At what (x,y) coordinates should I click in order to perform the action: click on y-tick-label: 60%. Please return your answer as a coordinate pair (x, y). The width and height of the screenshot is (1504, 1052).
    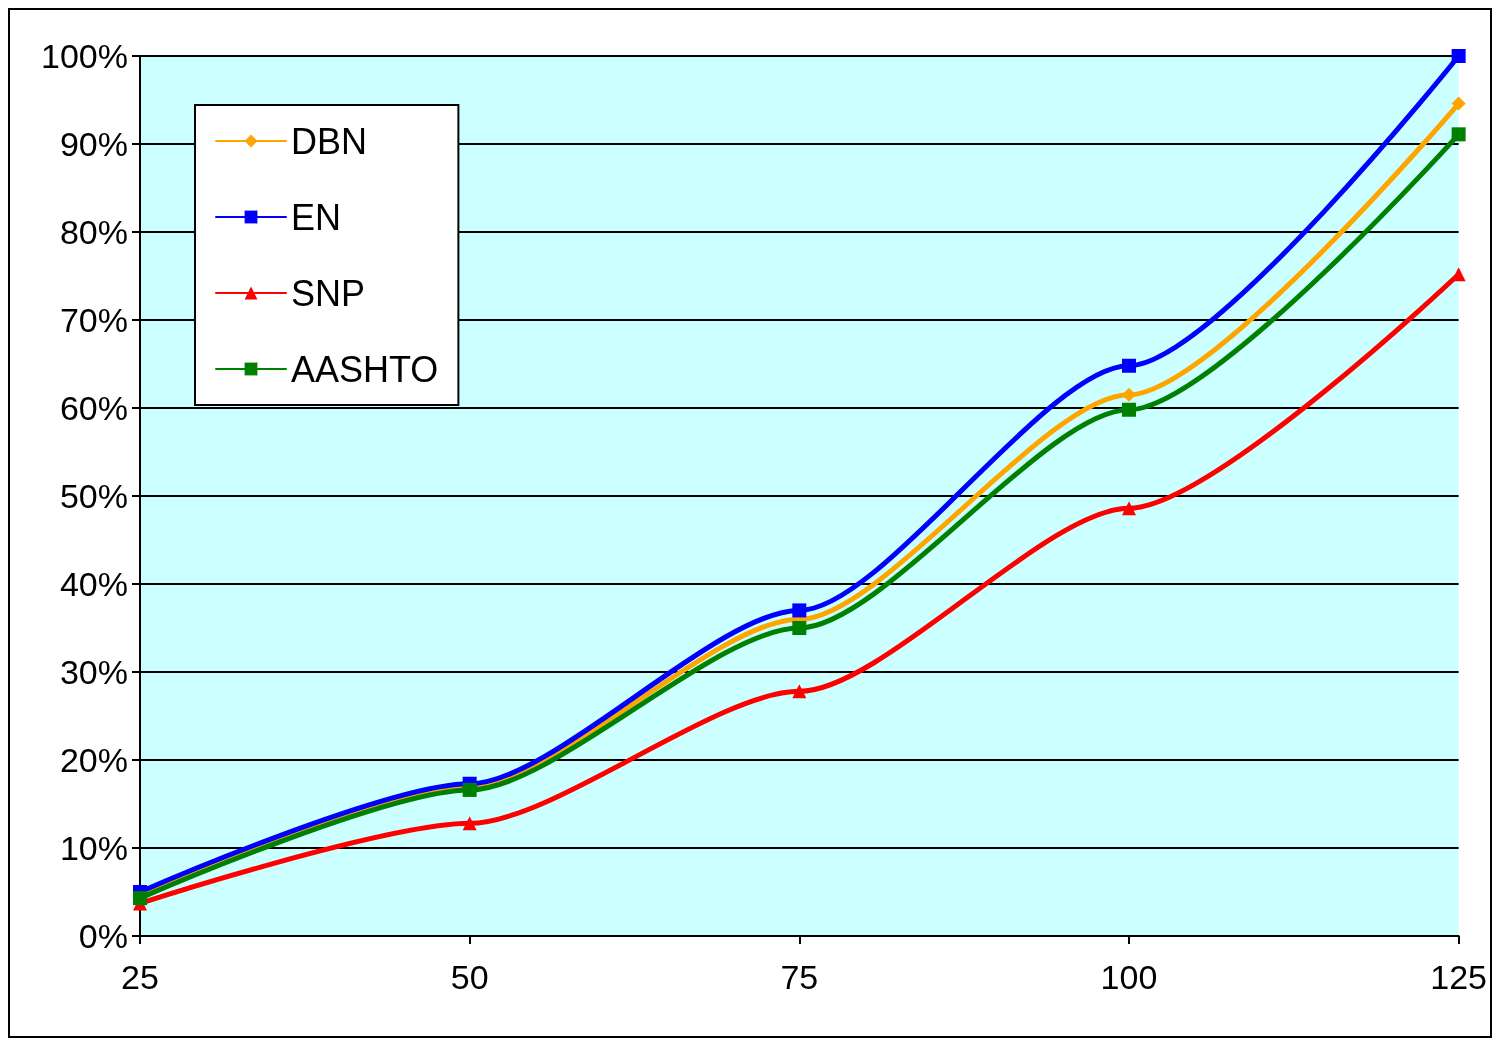
    Looking at the image, I should click on (93, 408).